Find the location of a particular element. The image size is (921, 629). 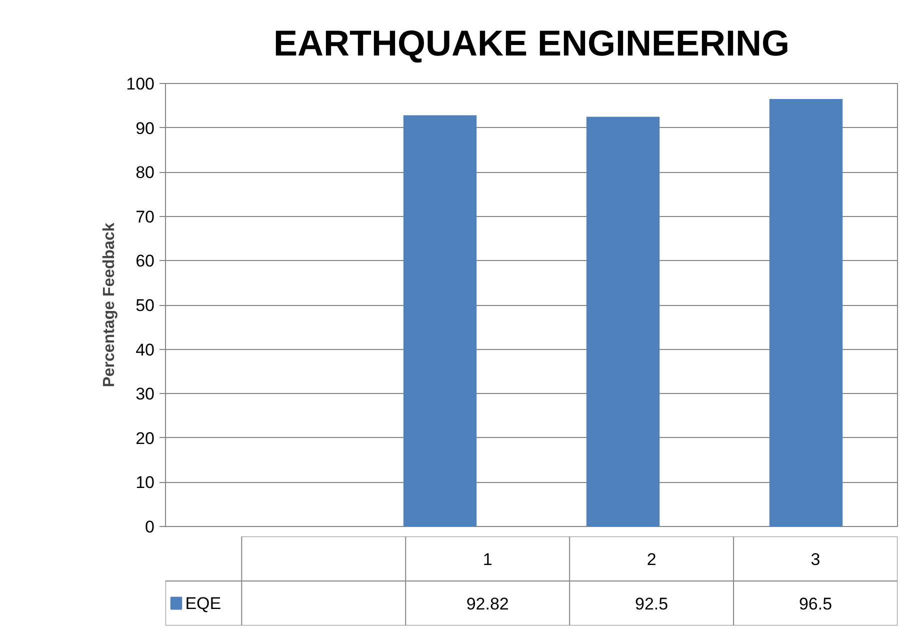

y-tick-label: 0 is located at coordinates (150, 527).